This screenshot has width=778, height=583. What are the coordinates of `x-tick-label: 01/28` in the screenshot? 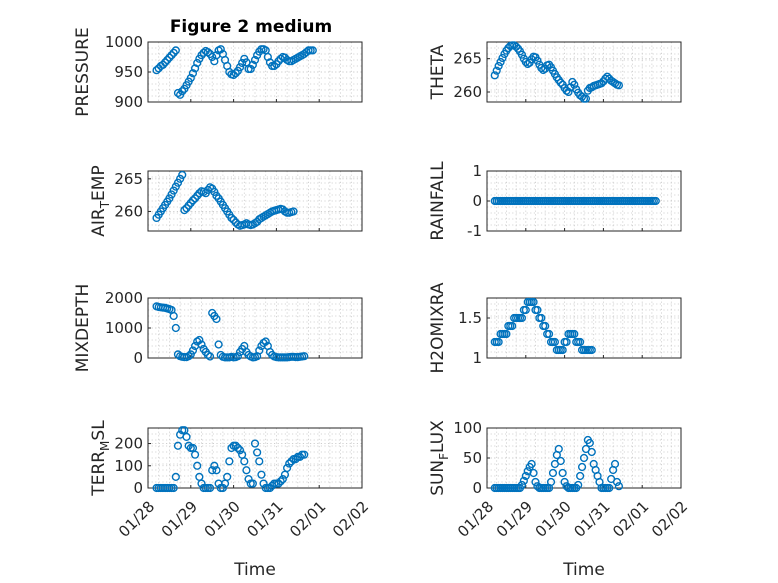 It's located at (136, 519).